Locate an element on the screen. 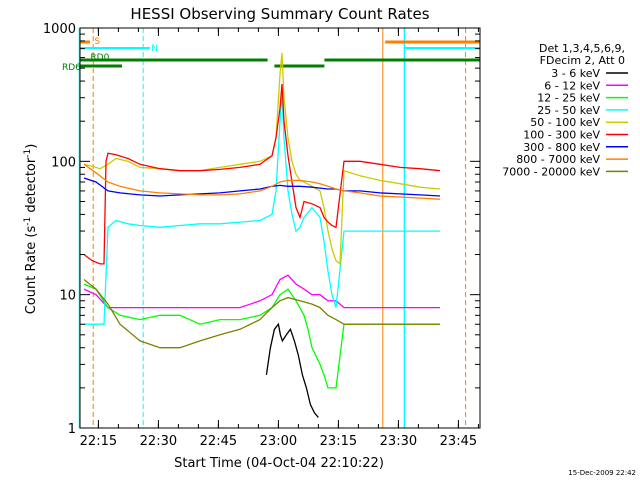 The image size is (640, 480). x-tick-label-2: 22:45 is located at coordinates (218, 441).